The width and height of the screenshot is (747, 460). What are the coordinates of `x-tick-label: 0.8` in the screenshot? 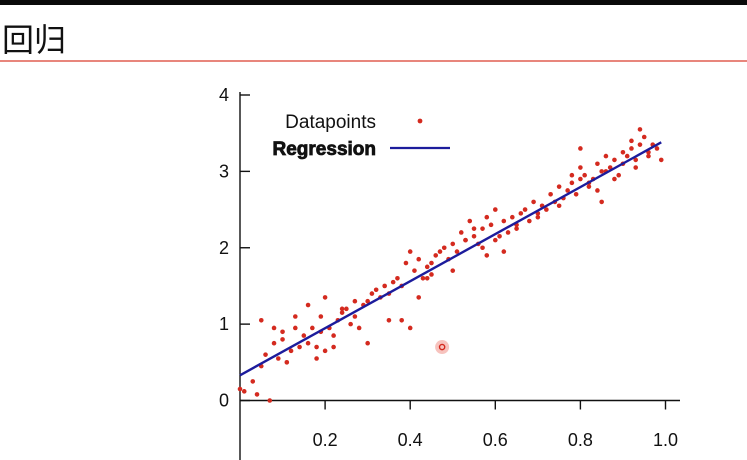 It's located at (580, 440).